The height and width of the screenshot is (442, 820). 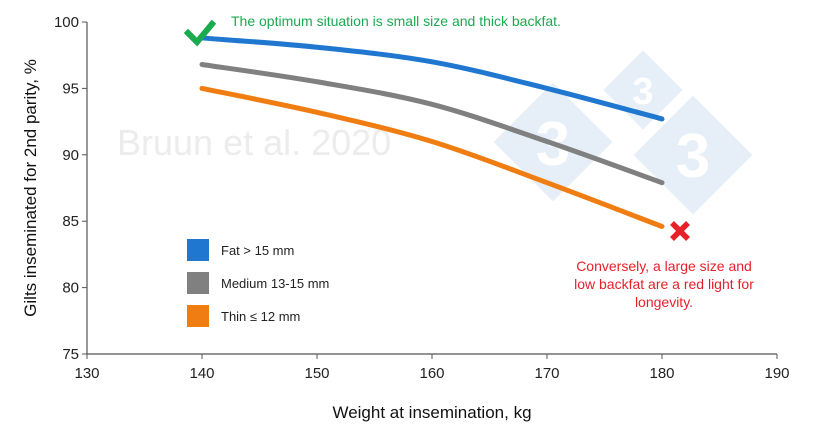 What do you see at coordinates (776, 373) in the screenshot?
I see `x-tick-label: 190` at bounding box center [776, 373].